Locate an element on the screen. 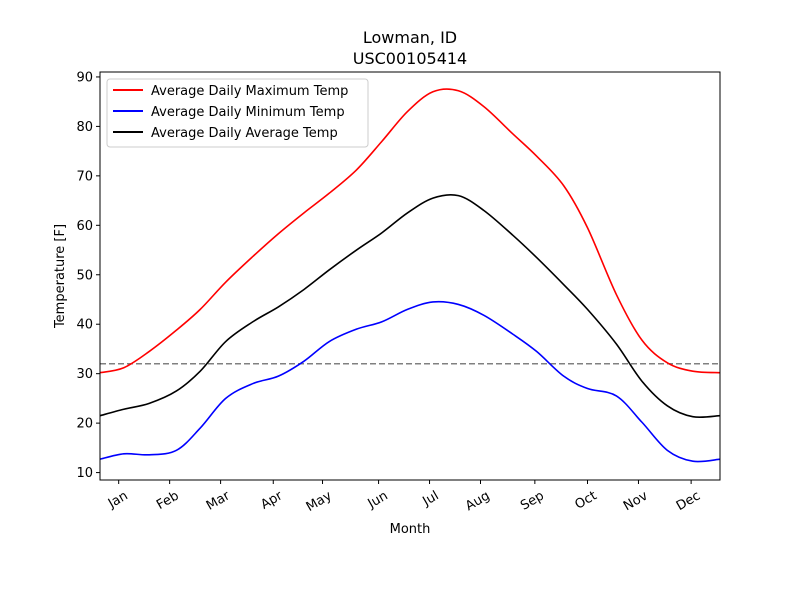 The image size is (800, 600). legend-label-max: Average Daily Maximum Temp is located at coordinates (249, 91).